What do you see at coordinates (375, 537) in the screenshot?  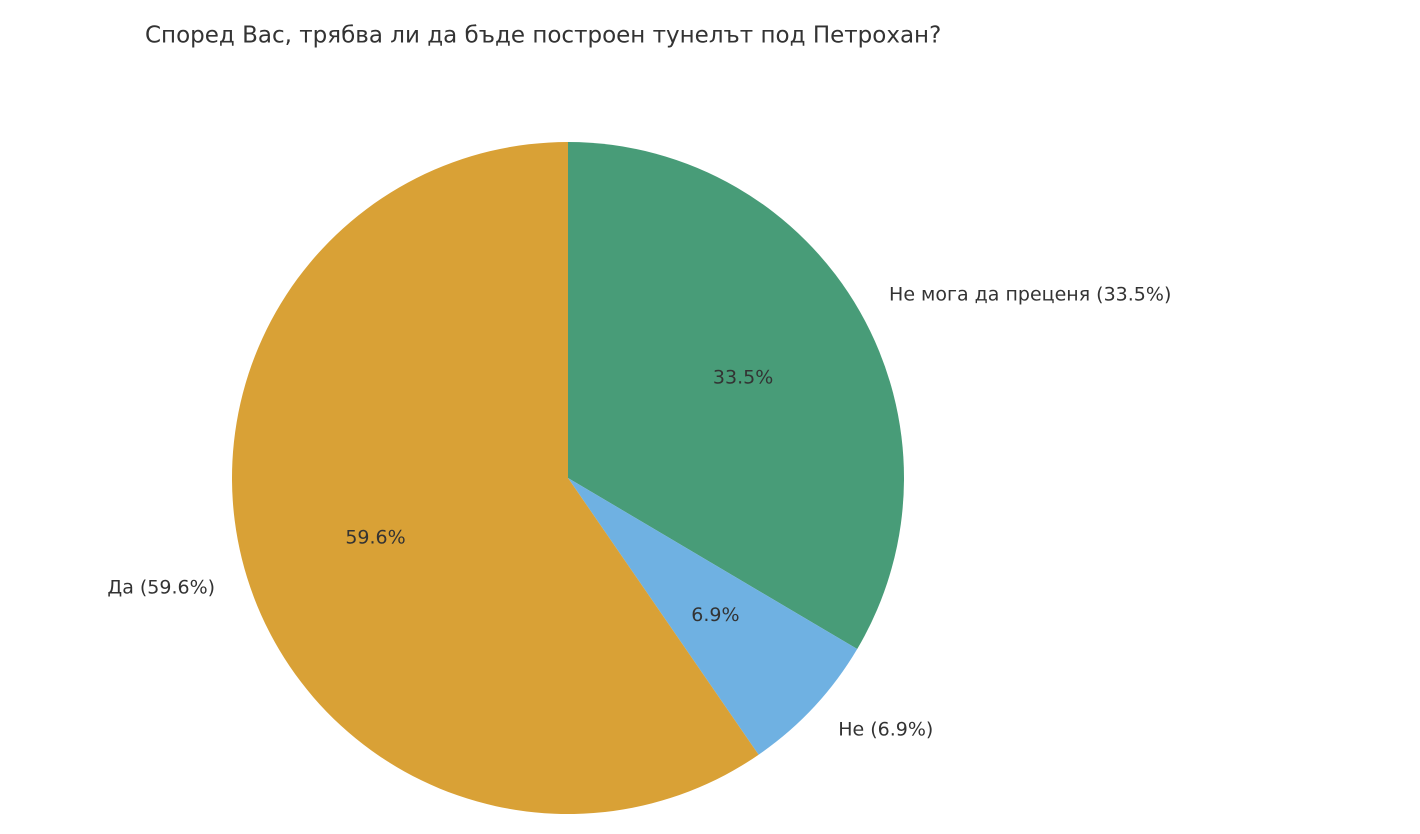 I see `slice-value-label: 59.6%` at bounding box center [375, 537].